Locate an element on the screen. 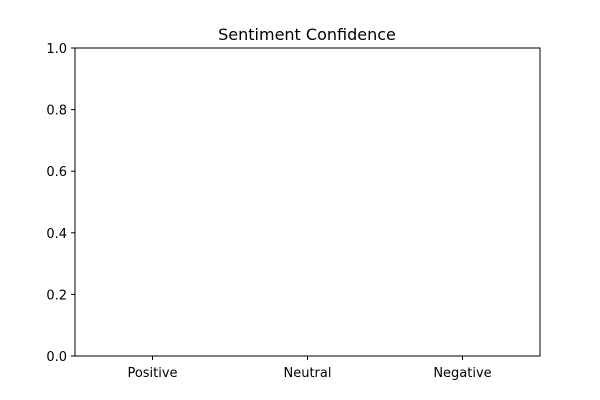 The width and height of the screenshot is (600, 400). y-tick-label: 0.2 is located at coordinates (56, 295).